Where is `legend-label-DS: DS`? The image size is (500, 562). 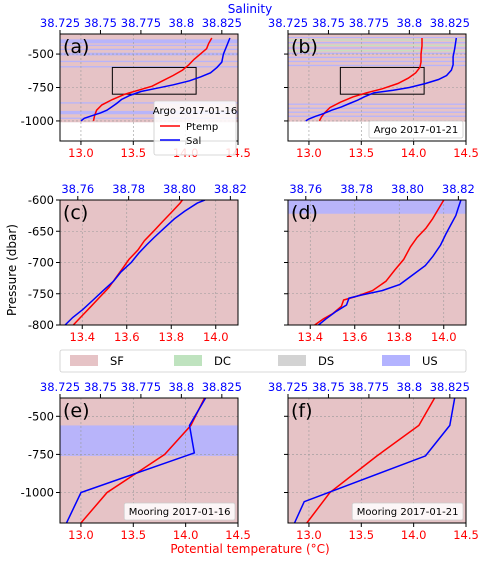
legend-label-DS: DS is located at coordinates (326, 361).